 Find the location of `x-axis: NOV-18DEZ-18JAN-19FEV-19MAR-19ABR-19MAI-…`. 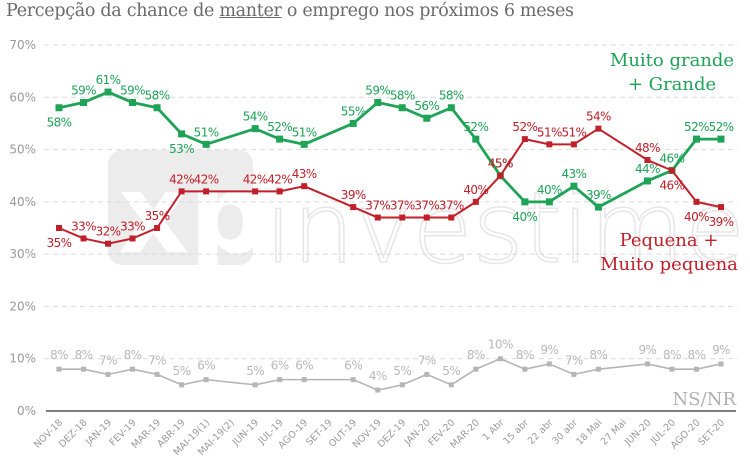

x-axis: NOV-18DEZ-18JAN-19FEV-19MAR-19ABR-19MAI-… is located at coordinates (379, 437).